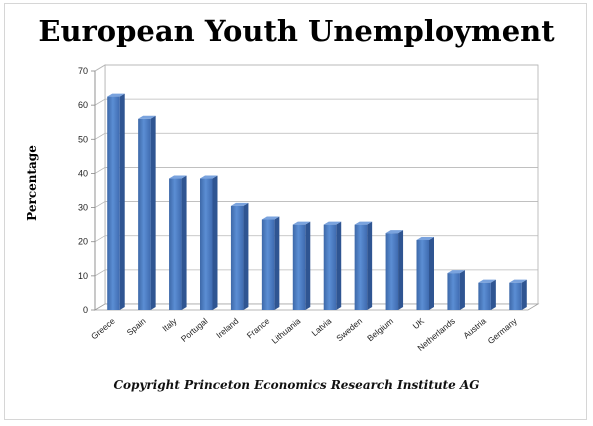  What do you see at coordinates (258, 328) in the screenshot?
I see `x-tick-label: France` at bounding box center [258, 328].